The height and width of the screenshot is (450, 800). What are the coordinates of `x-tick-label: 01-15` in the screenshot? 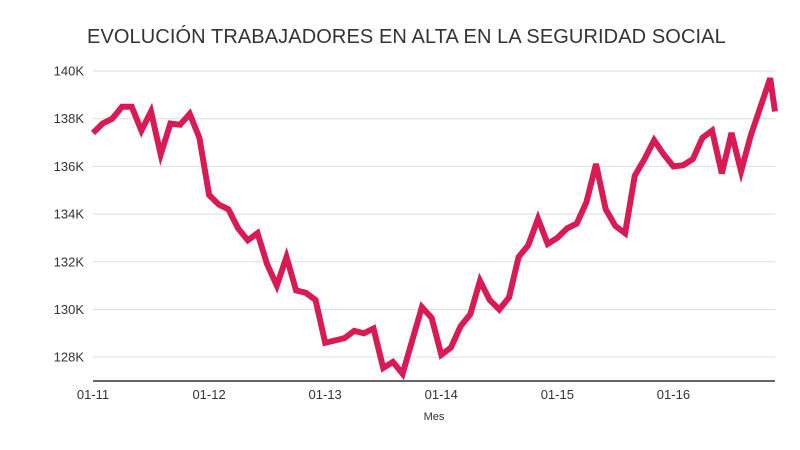 It's located at (557, 394).